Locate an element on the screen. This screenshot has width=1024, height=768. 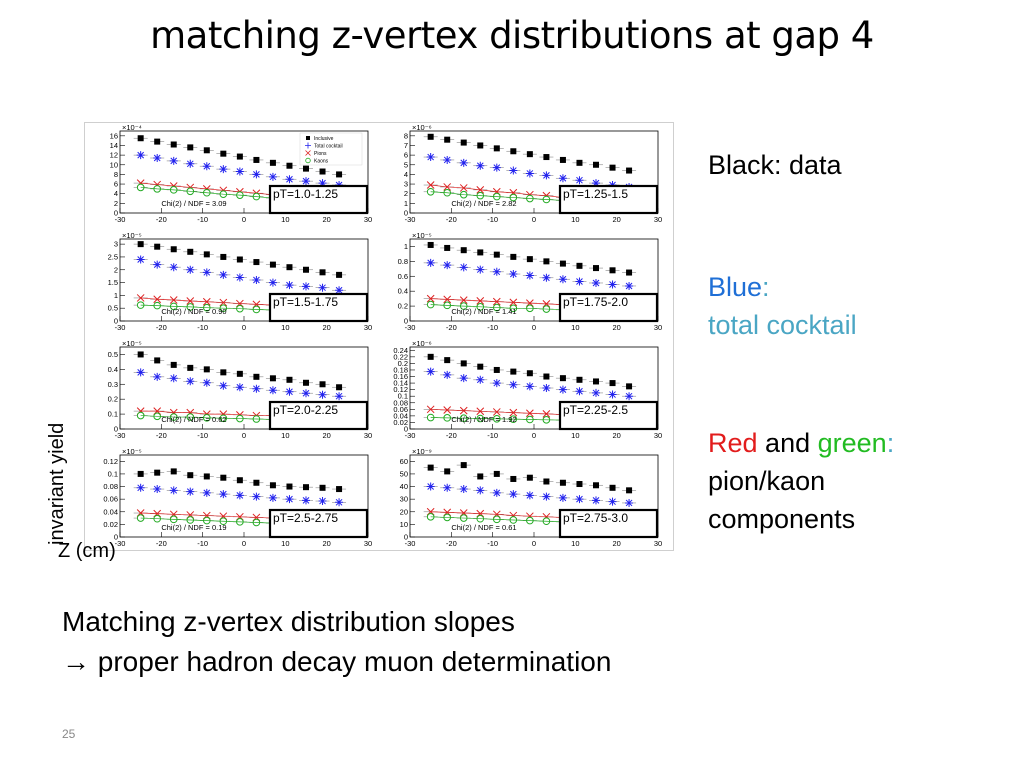
y-tick-label: 7 is located at coordinates (406, 145).